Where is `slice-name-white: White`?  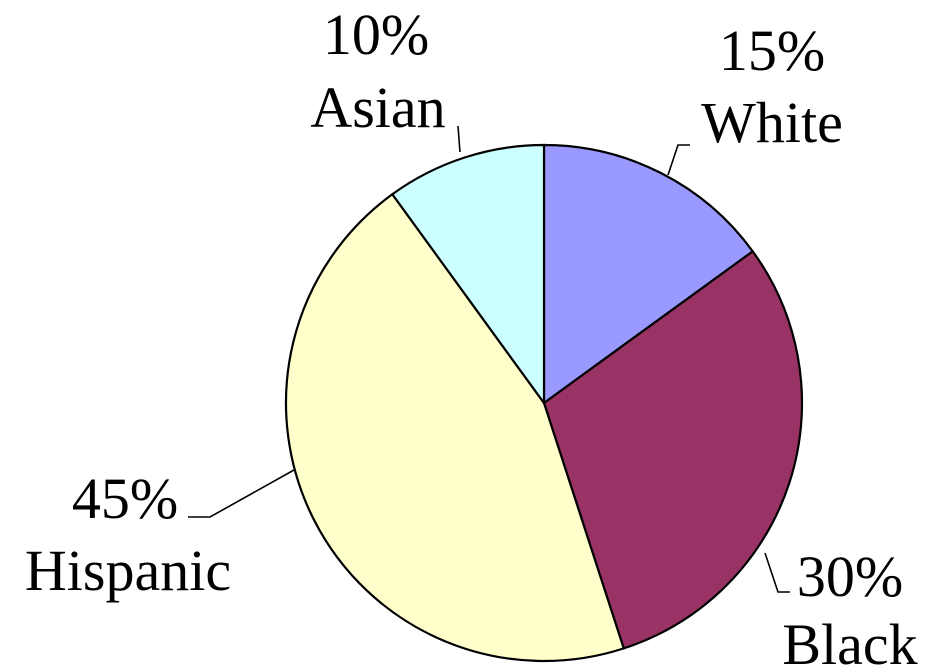
slice-name-white: White is located at coordinates (772, 122).